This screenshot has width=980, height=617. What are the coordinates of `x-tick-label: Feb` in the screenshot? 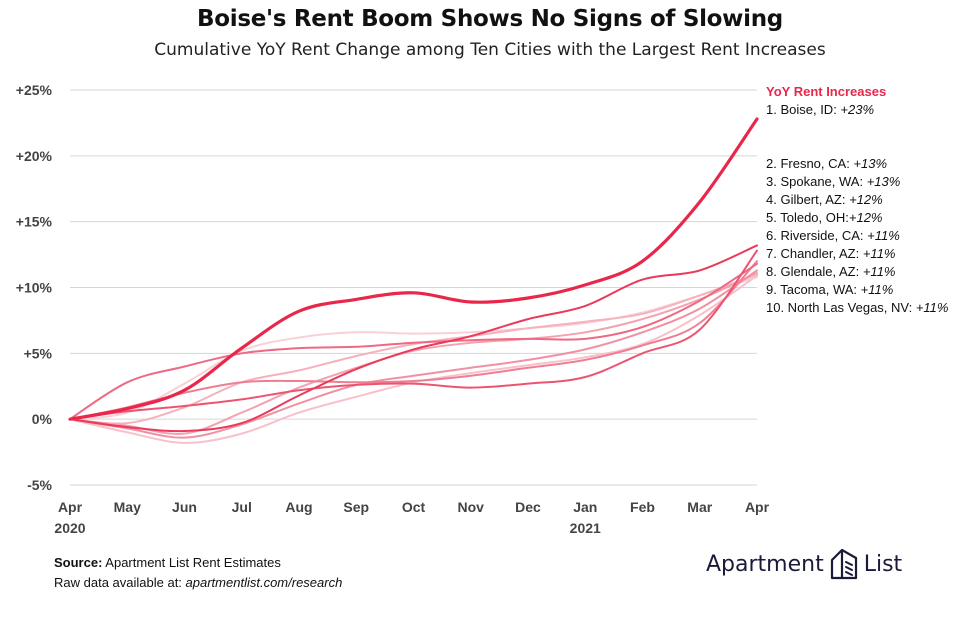 It's located at (642, 507).